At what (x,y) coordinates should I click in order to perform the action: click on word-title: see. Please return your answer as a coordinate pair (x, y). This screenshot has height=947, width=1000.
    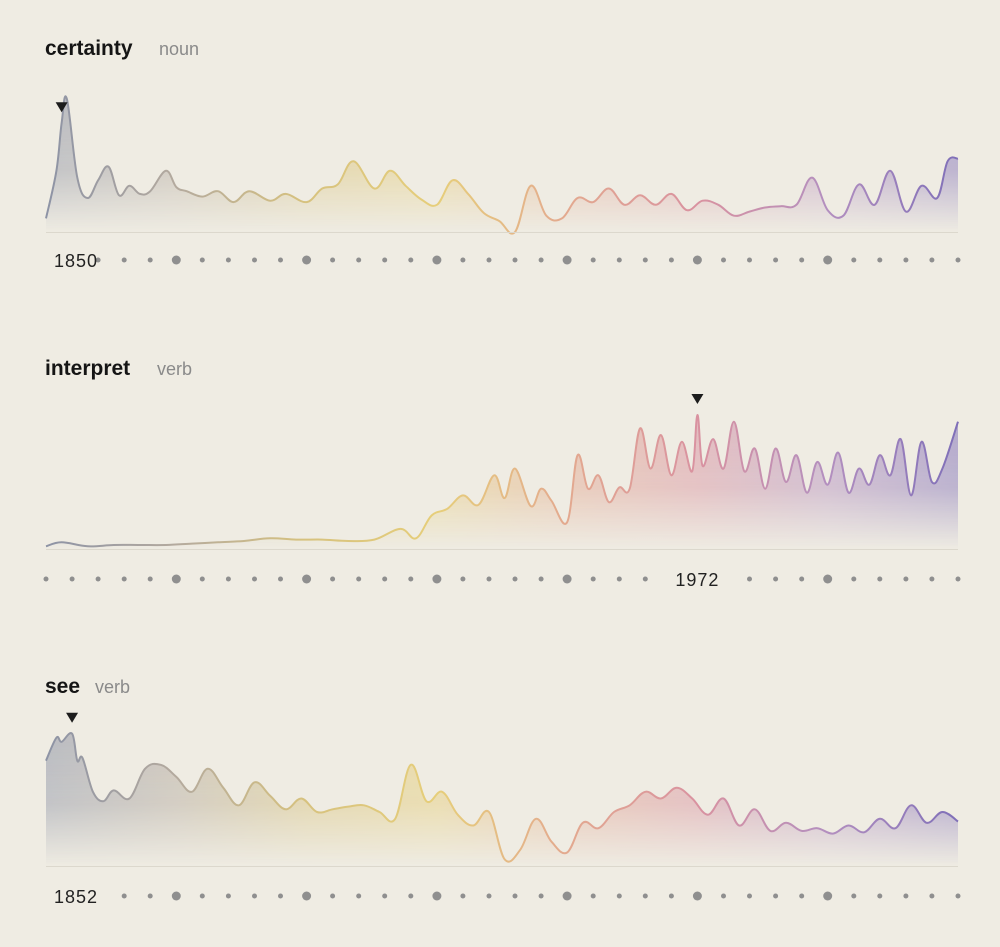
    Looking at the image, I should click on (62, 686).